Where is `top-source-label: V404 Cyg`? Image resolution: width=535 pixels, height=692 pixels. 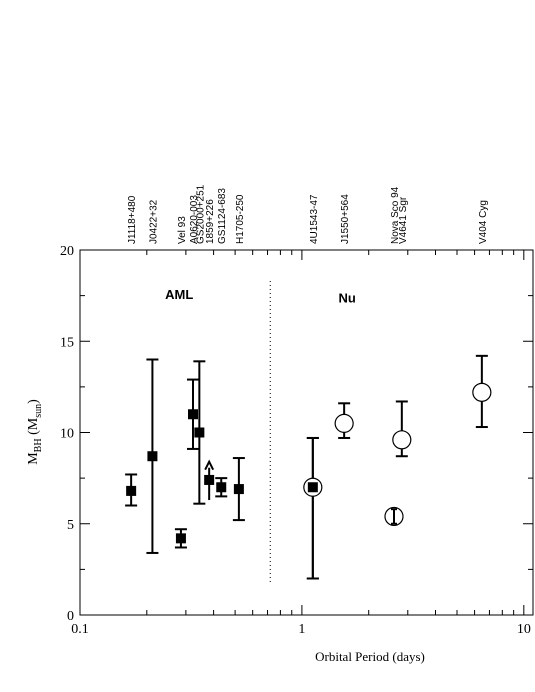
top-source-label: V404 Cyg is located at coordinates (483, 222).